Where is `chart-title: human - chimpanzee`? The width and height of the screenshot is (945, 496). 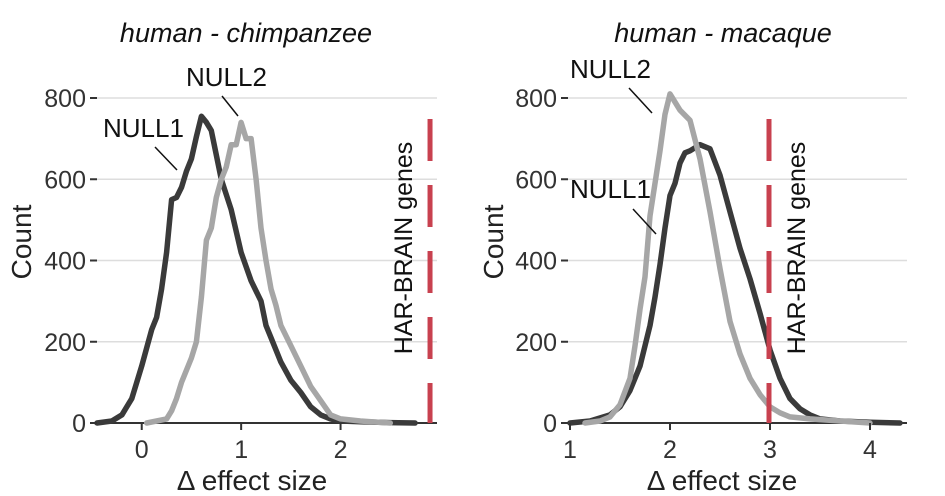
chart-title: human - chimpanzee is located at coordinates (246, 33).